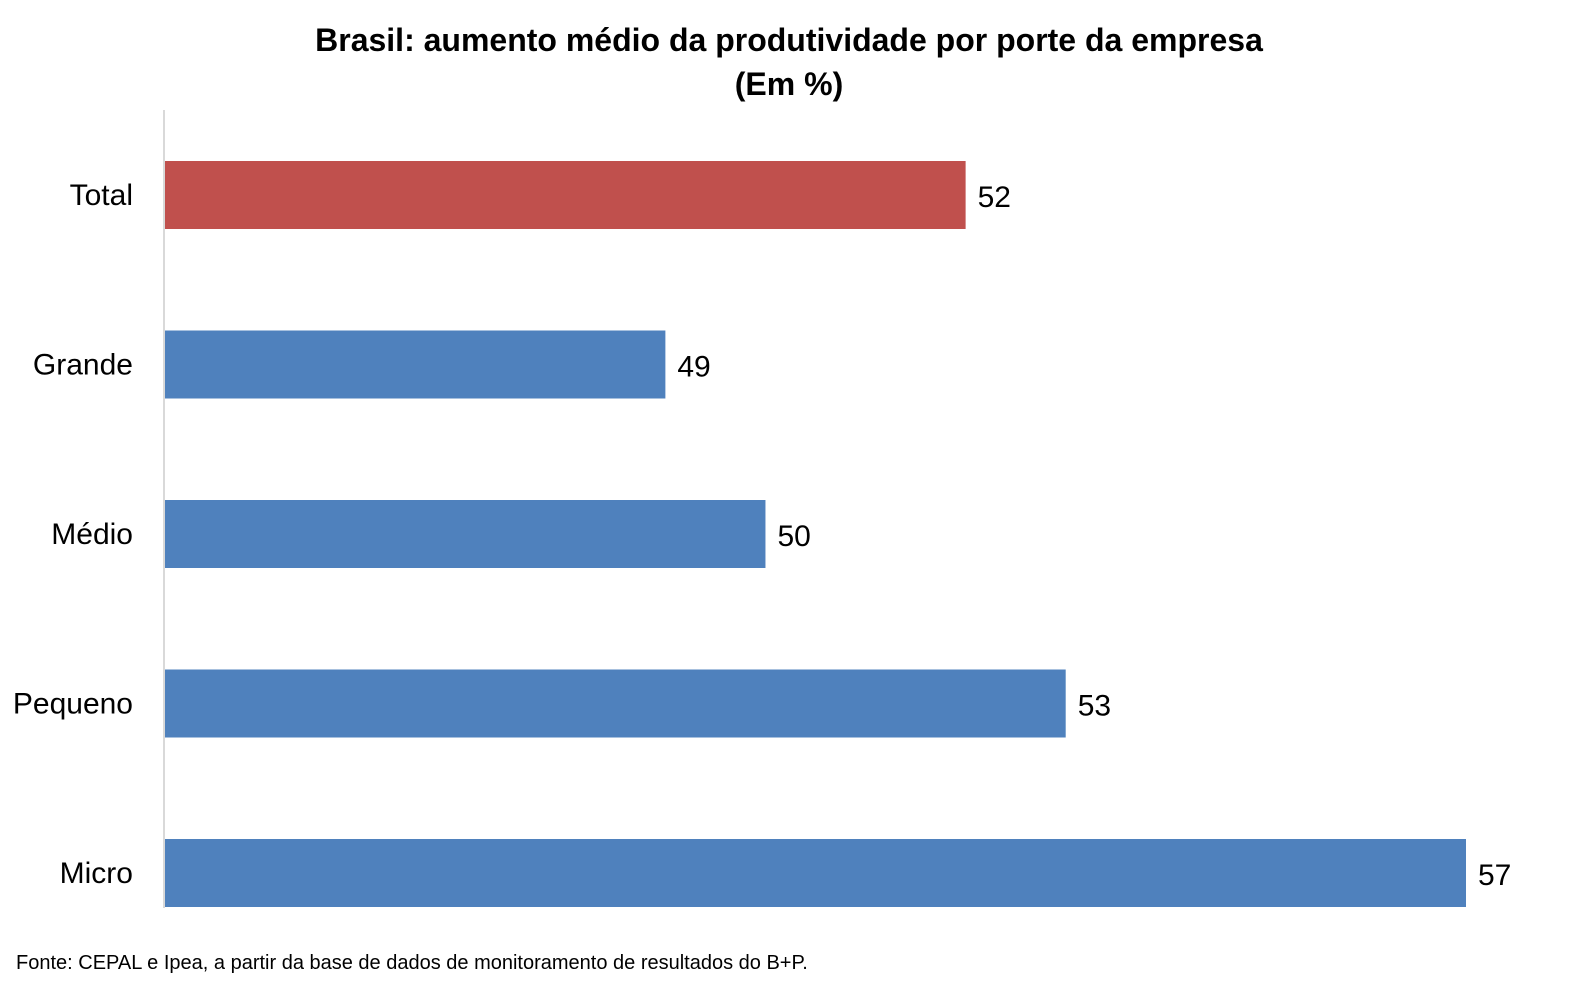  Describe the element at coordinates (693, 367) in the screenshot. I see `data-label: 49` at that location.